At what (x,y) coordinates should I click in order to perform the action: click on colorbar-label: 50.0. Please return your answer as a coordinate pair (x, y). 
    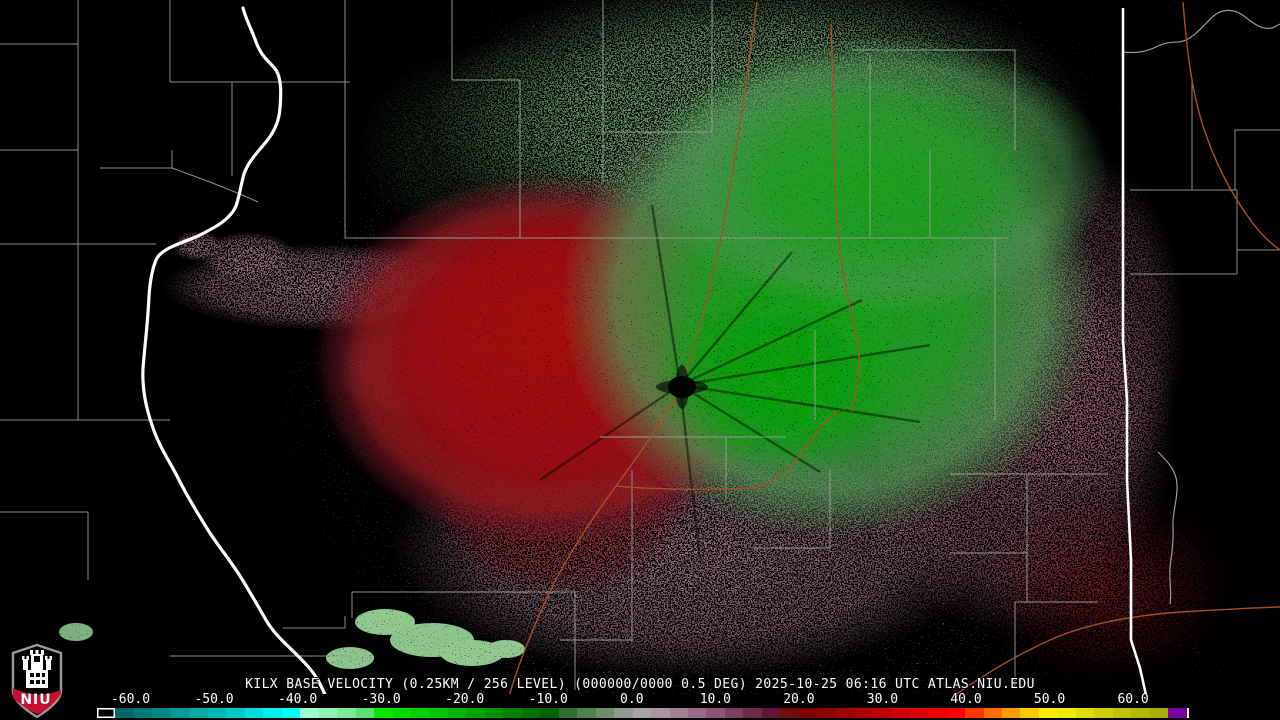
    Looking at the image, I should click on (1049, 699).